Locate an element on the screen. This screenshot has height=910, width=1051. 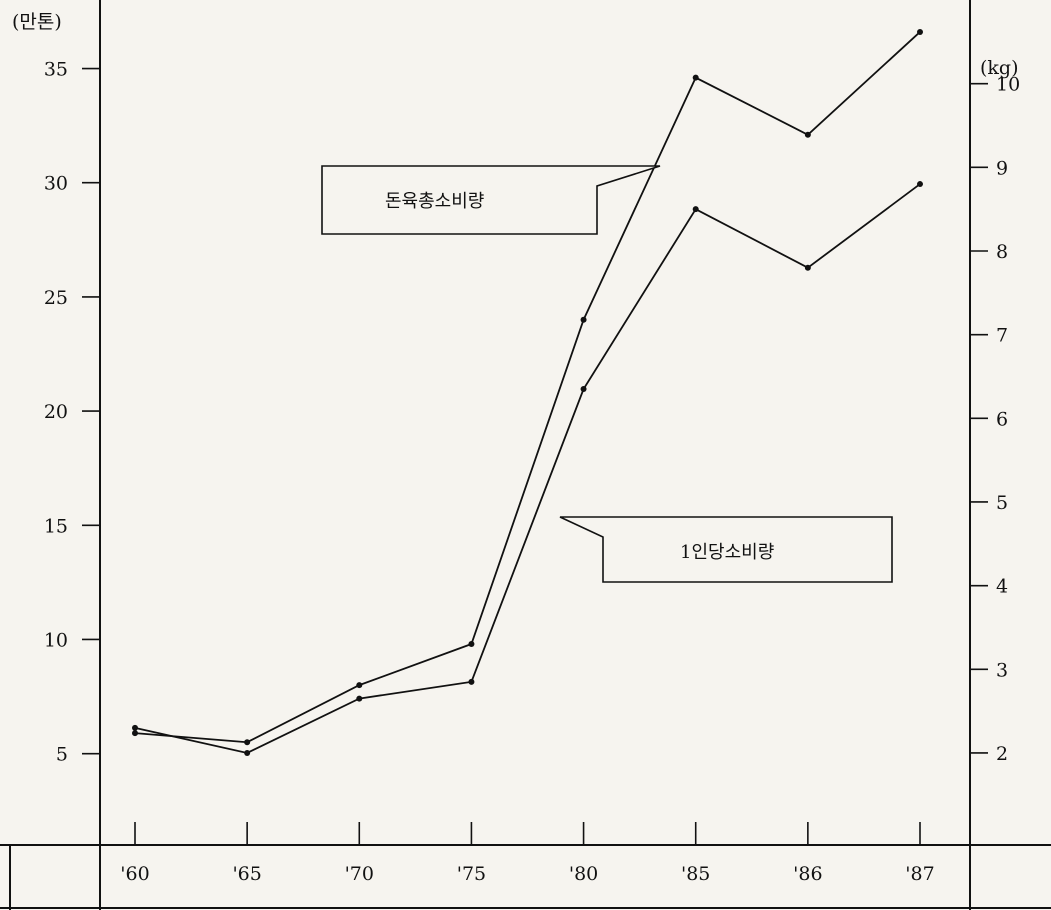
callout-per-capita: 1인당소비량 is located at coordinates (726, 549).